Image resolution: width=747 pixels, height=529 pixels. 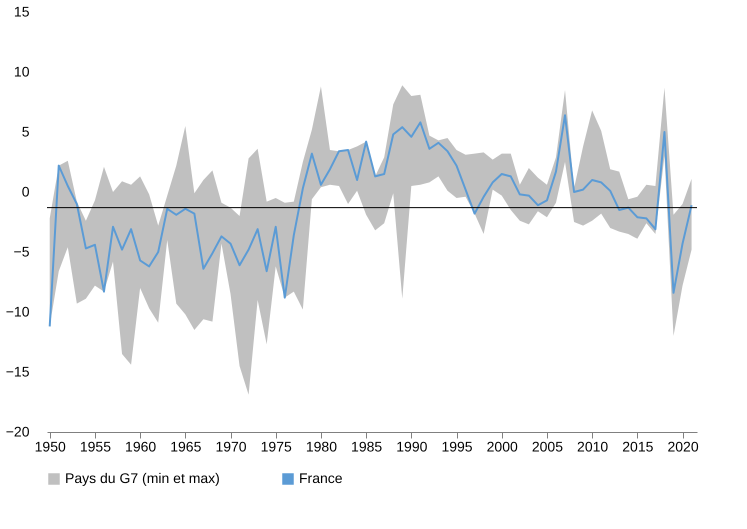 I want to click on x-tick-label: 2015, so click(x=638, y=446).